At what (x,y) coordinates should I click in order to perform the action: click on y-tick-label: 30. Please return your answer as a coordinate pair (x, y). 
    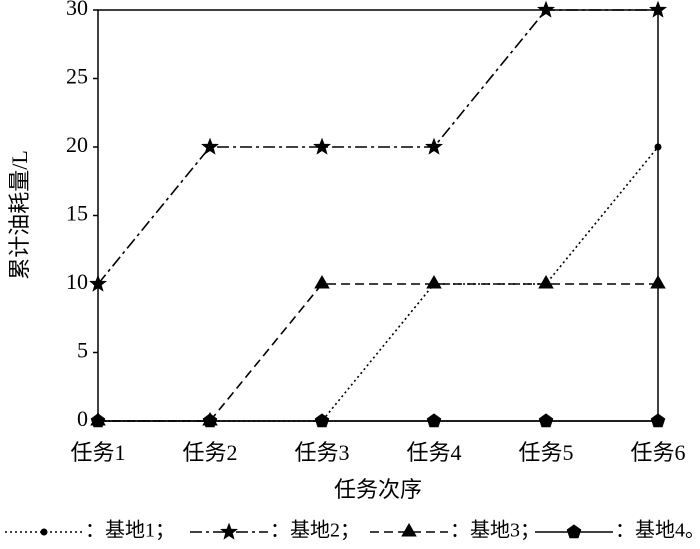
    Looking at the image, I should click on (77, 10).